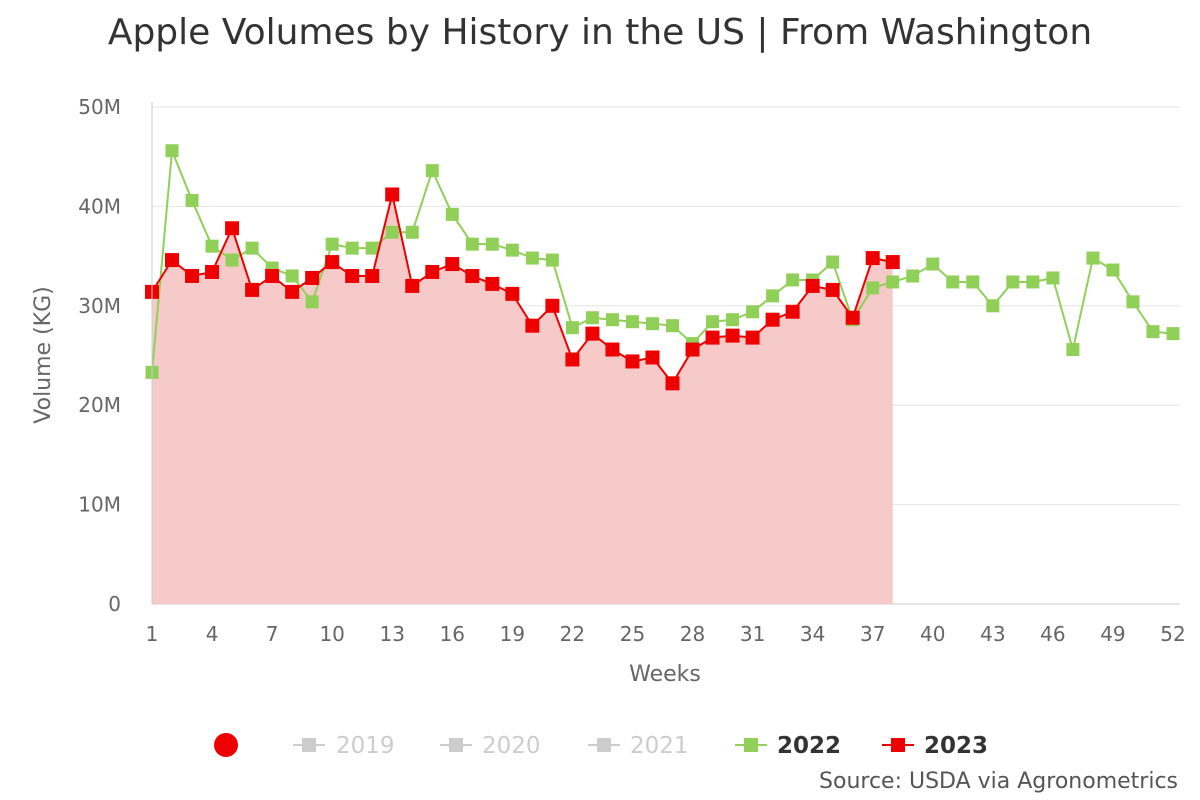 The width and height of the screenshot is (1200, 800). I want to click on legend-item-2021: 2021, so click(638, 746).